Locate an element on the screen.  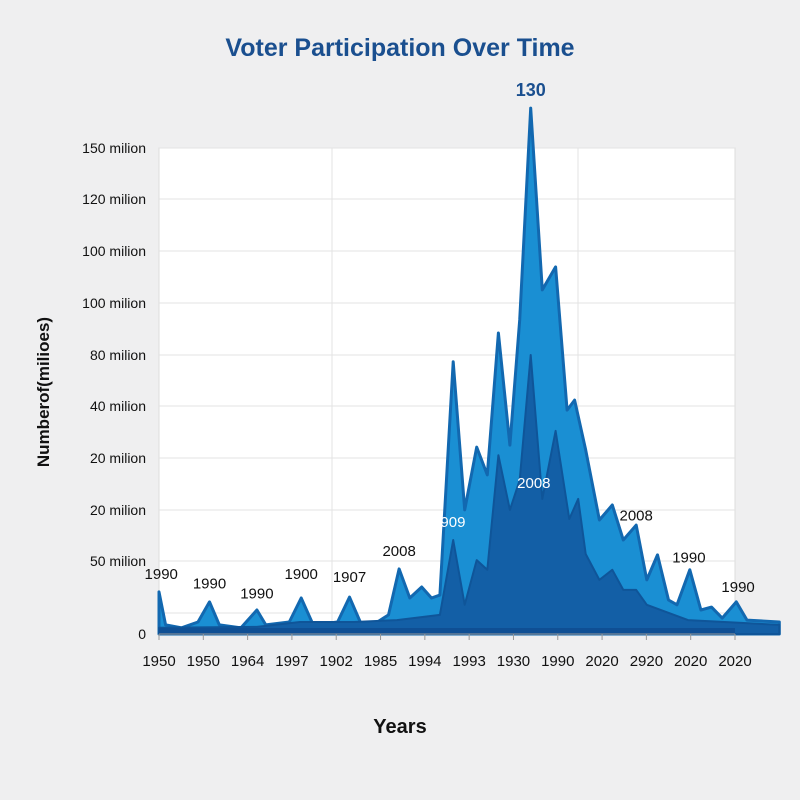
y-tick-label: 80 milion is located at coordinates (118, 355).